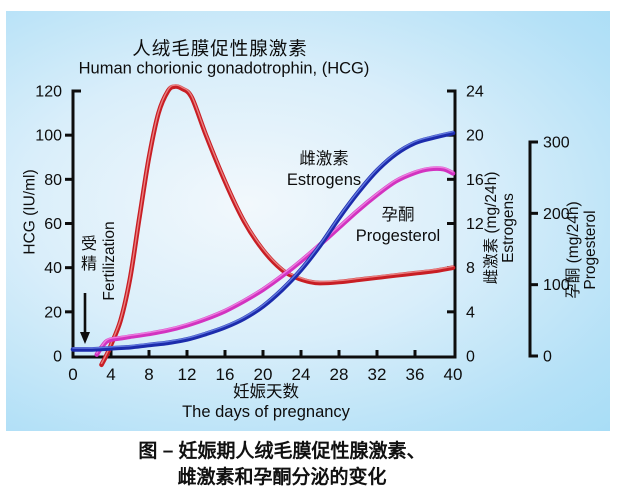 The width and height of the screenshot is (617, 502). What do you see at coordinates (508, 228) in the screenshot?
I see `estrogens-axis-label-en: Estrogens` at bounding box center [508, 228].